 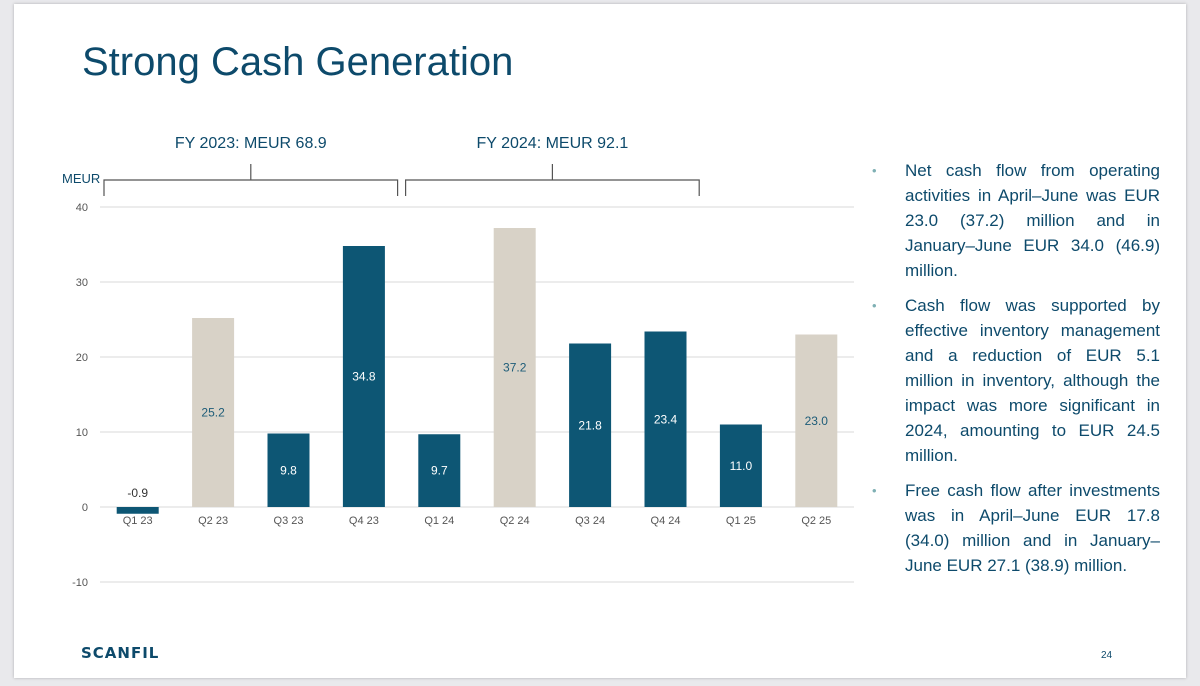 I want to click on fy-annotation: FY 2024: MEUR 92.1, so click(x=553, y=143).